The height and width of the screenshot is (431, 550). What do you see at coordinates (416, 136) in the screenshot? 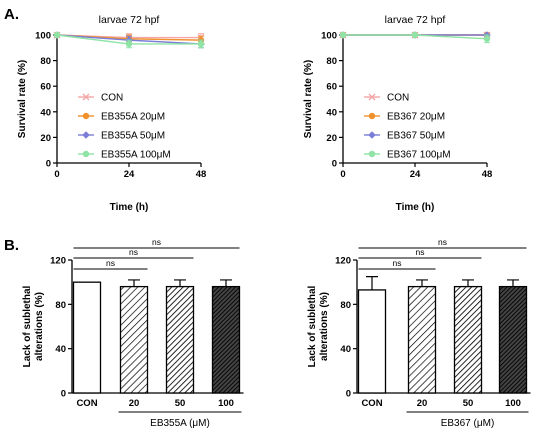
I see `legend-label: EB367 50μM` at bounding box center [416, 136].